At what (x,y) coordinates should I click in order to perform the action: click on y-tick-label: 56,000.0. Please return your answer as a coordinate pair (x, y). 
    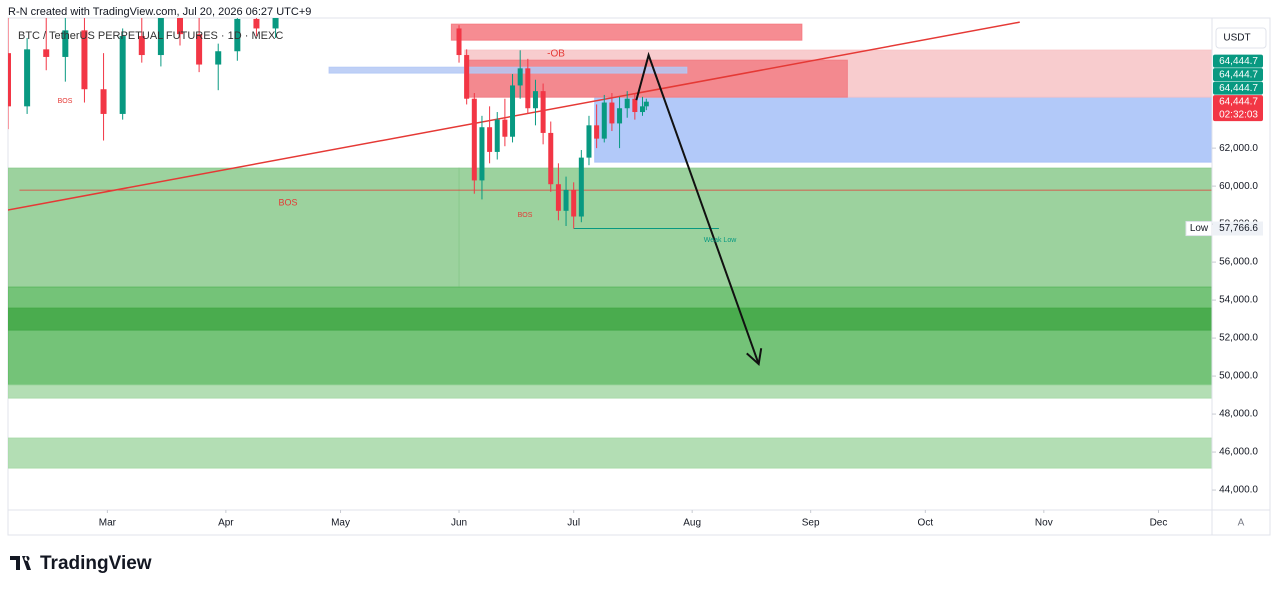
    Looking at the image, I should click on (1238, 262).